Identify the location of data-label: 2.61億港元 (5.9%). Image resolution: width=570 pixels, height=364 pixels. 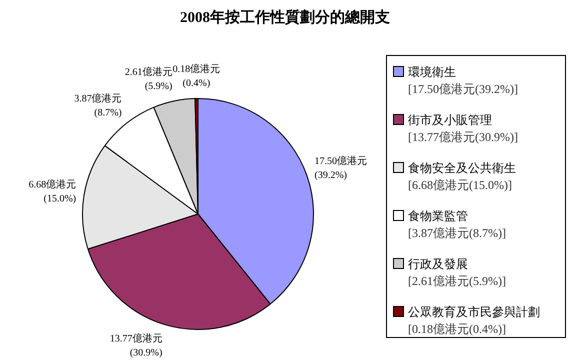
(148, 79).